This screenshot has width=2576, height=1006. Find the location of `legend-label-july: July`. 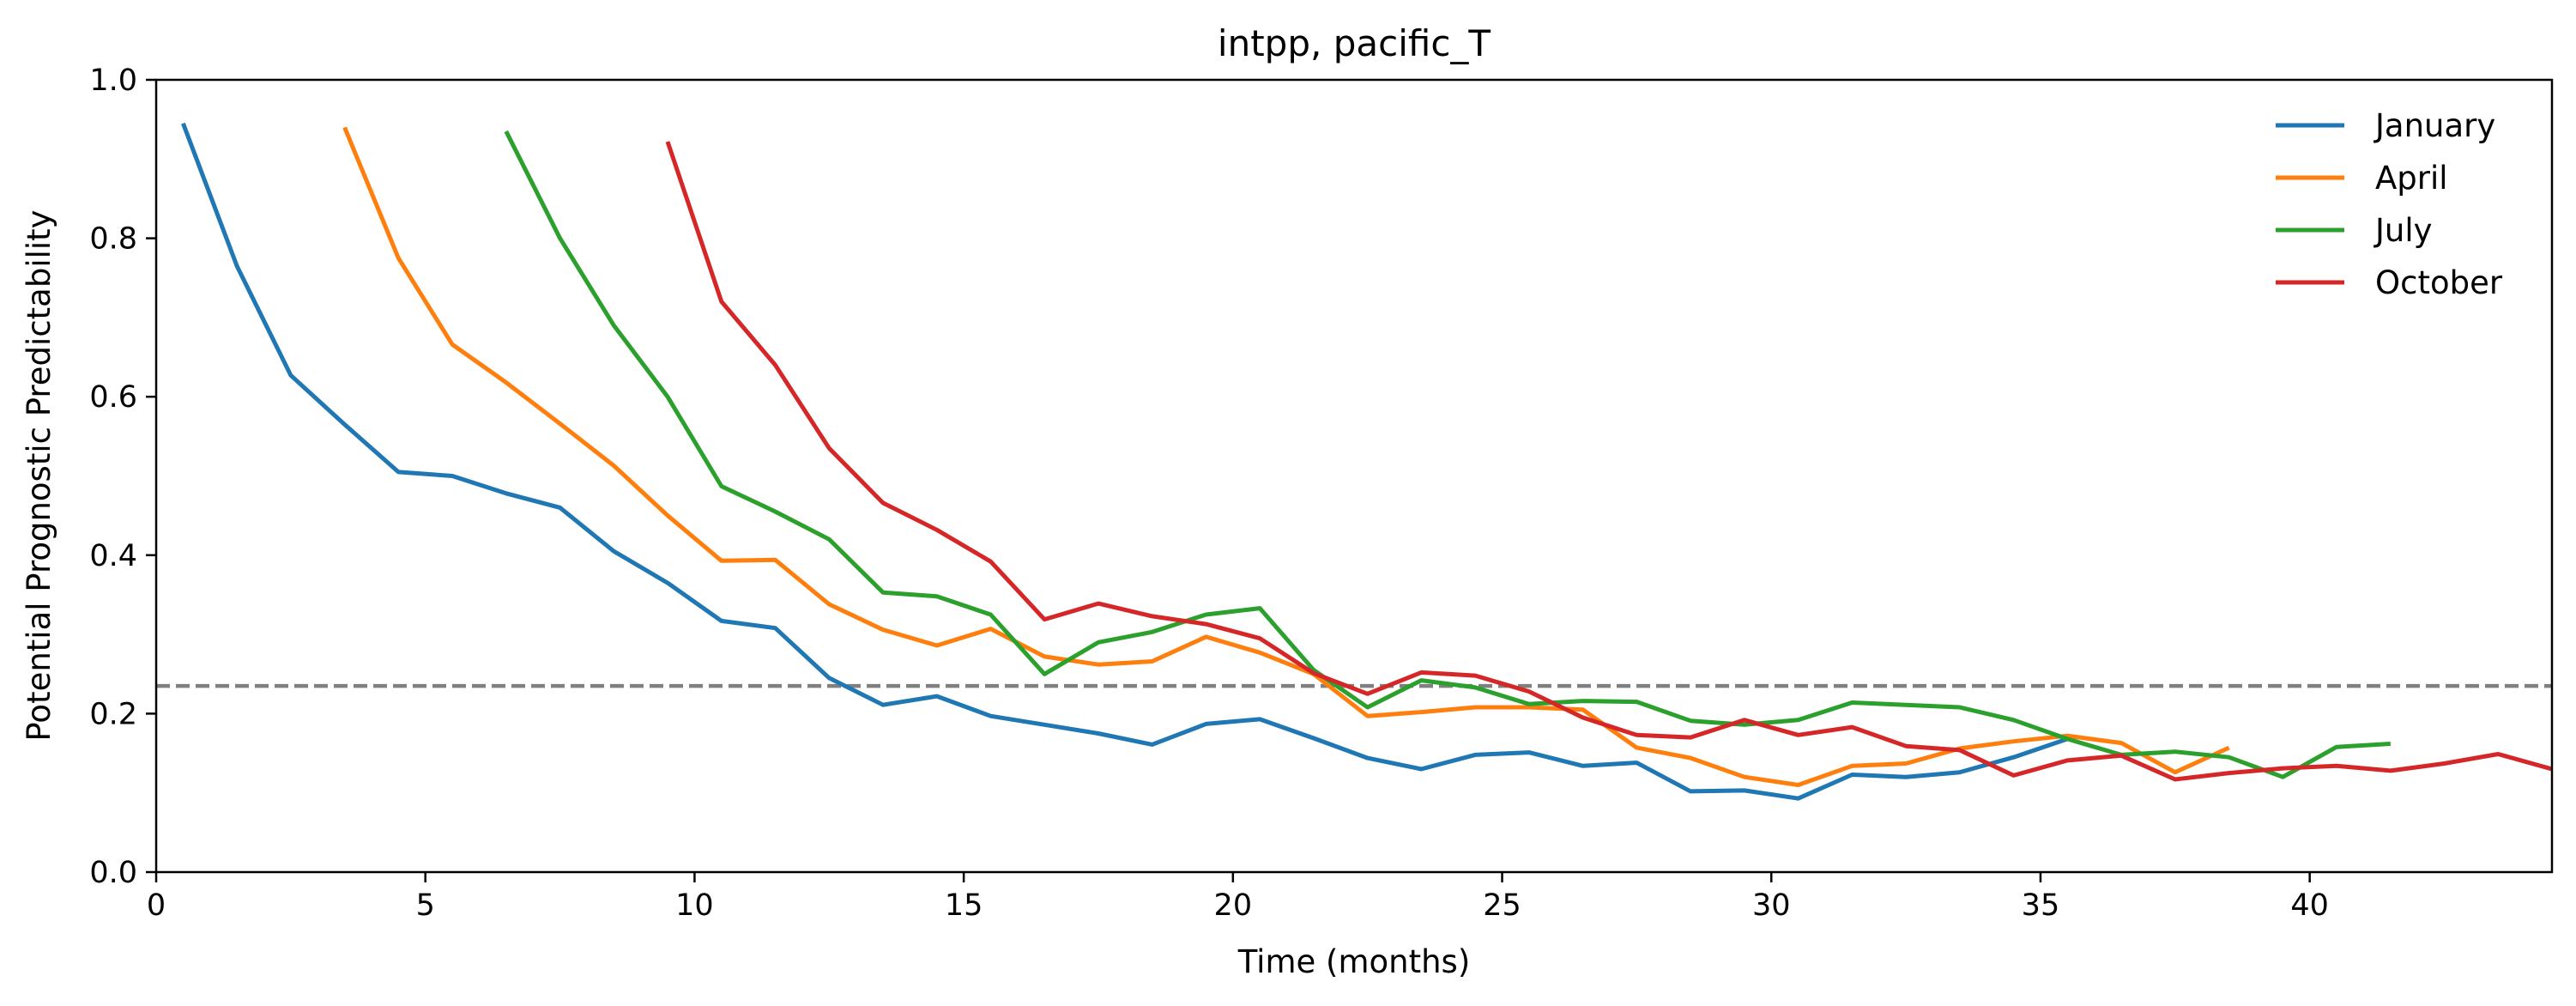

legend-label-july: July is located at coordinates (2403, 230).